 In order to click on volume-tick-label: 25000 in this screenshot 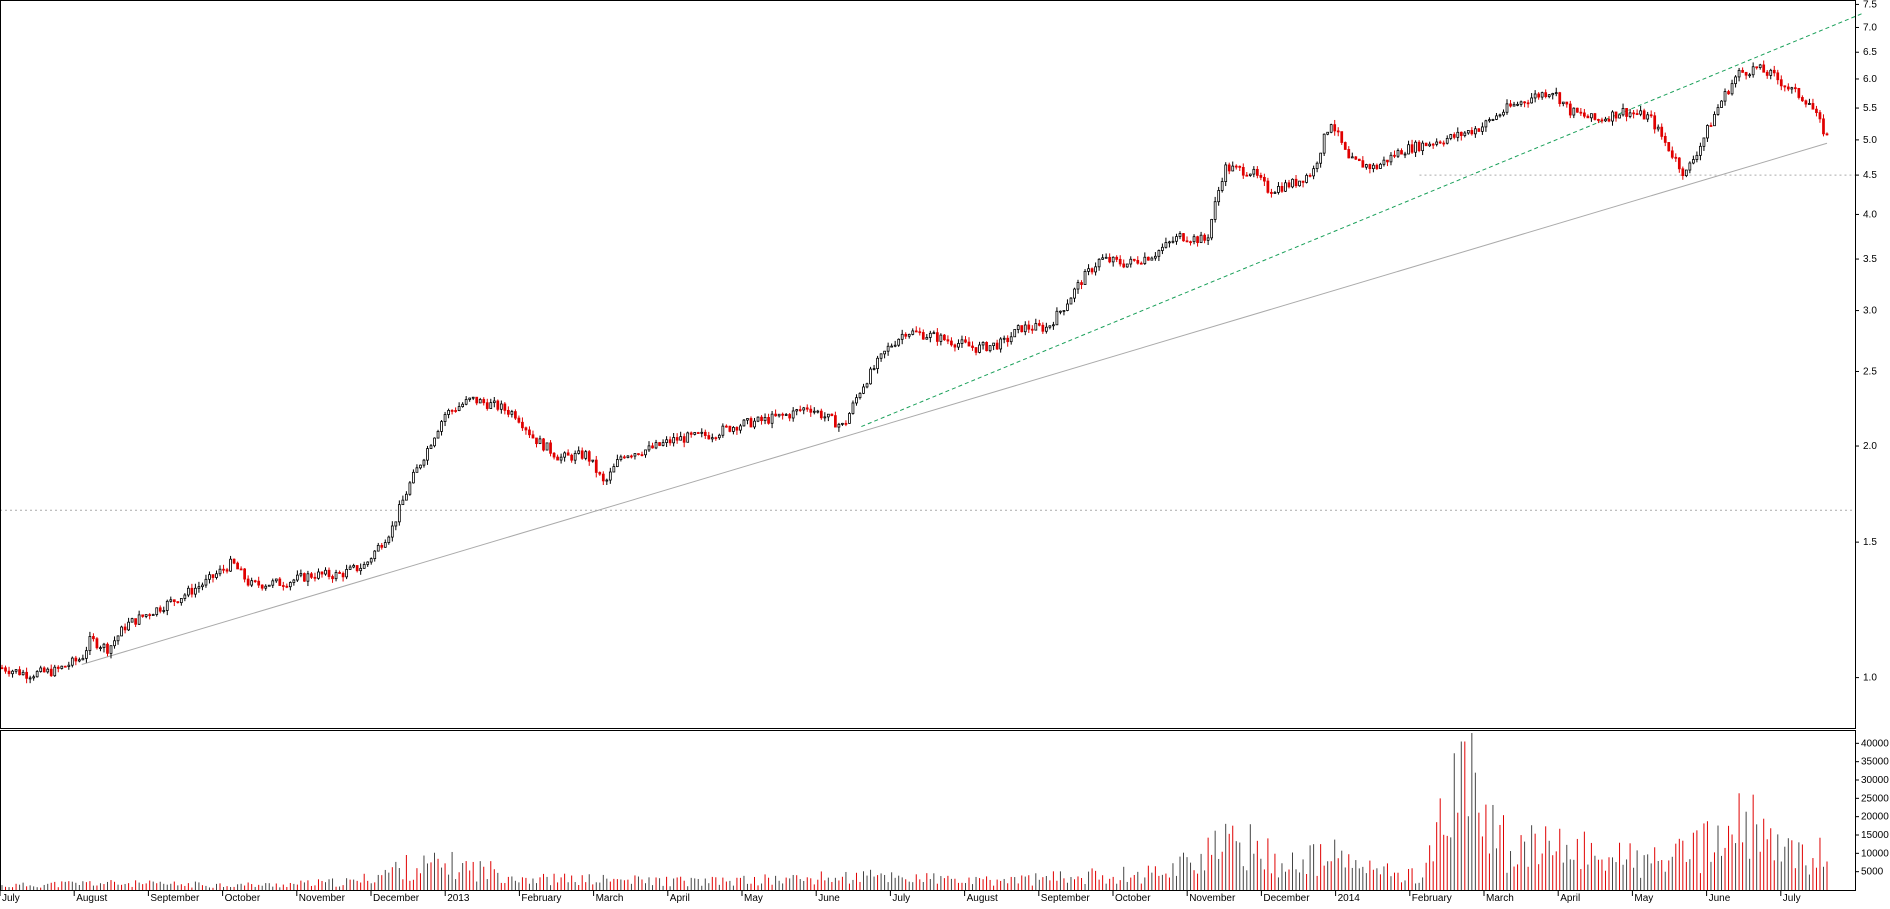, I will do `click(1875, 798)`.